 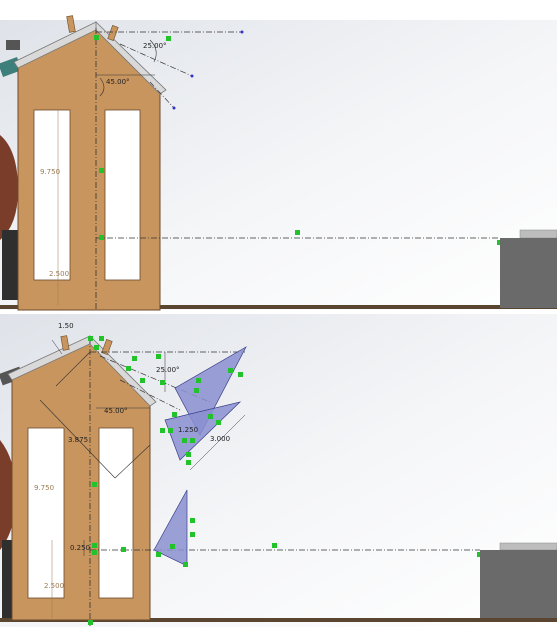 I want to click on dimension-wedge-a: 1.250, so click(x=188, y=430).